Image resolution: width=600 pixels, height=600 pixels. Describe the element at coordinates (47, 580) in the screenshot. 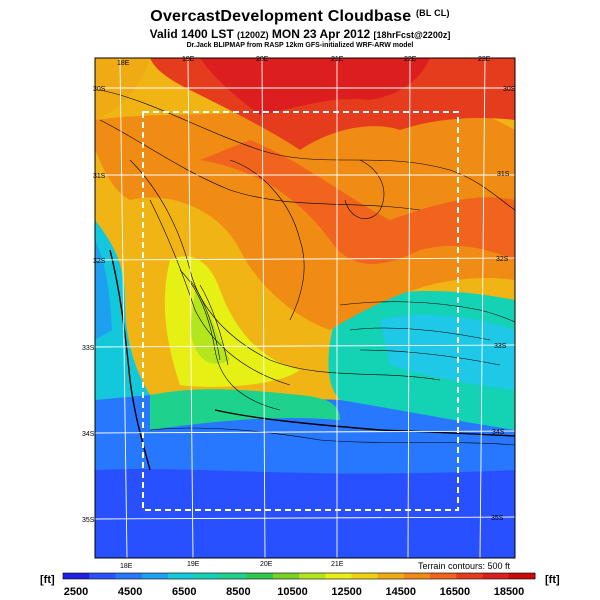

I see `colorbar-unit-left: [ft]` at that location.